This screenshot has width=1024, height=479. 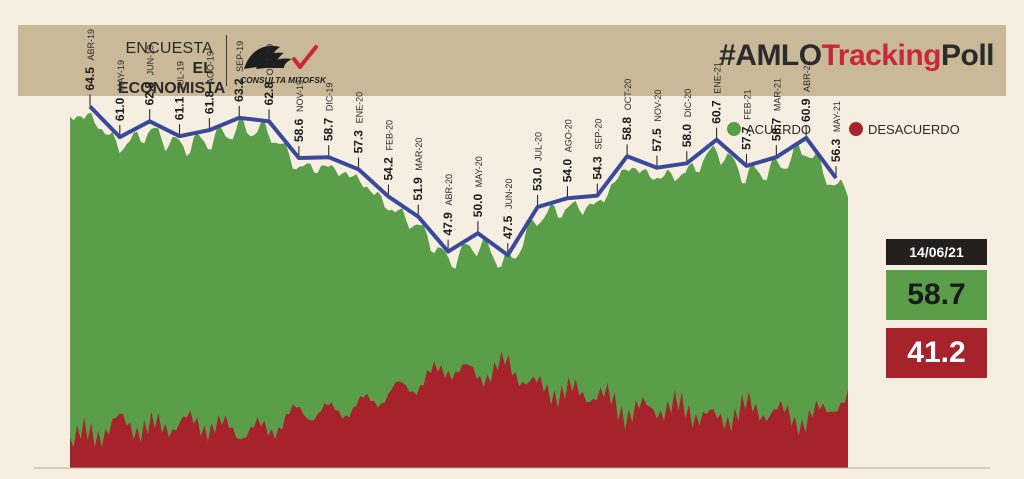 I want to click on value-label: 54.3, so click(x=597, y=168).